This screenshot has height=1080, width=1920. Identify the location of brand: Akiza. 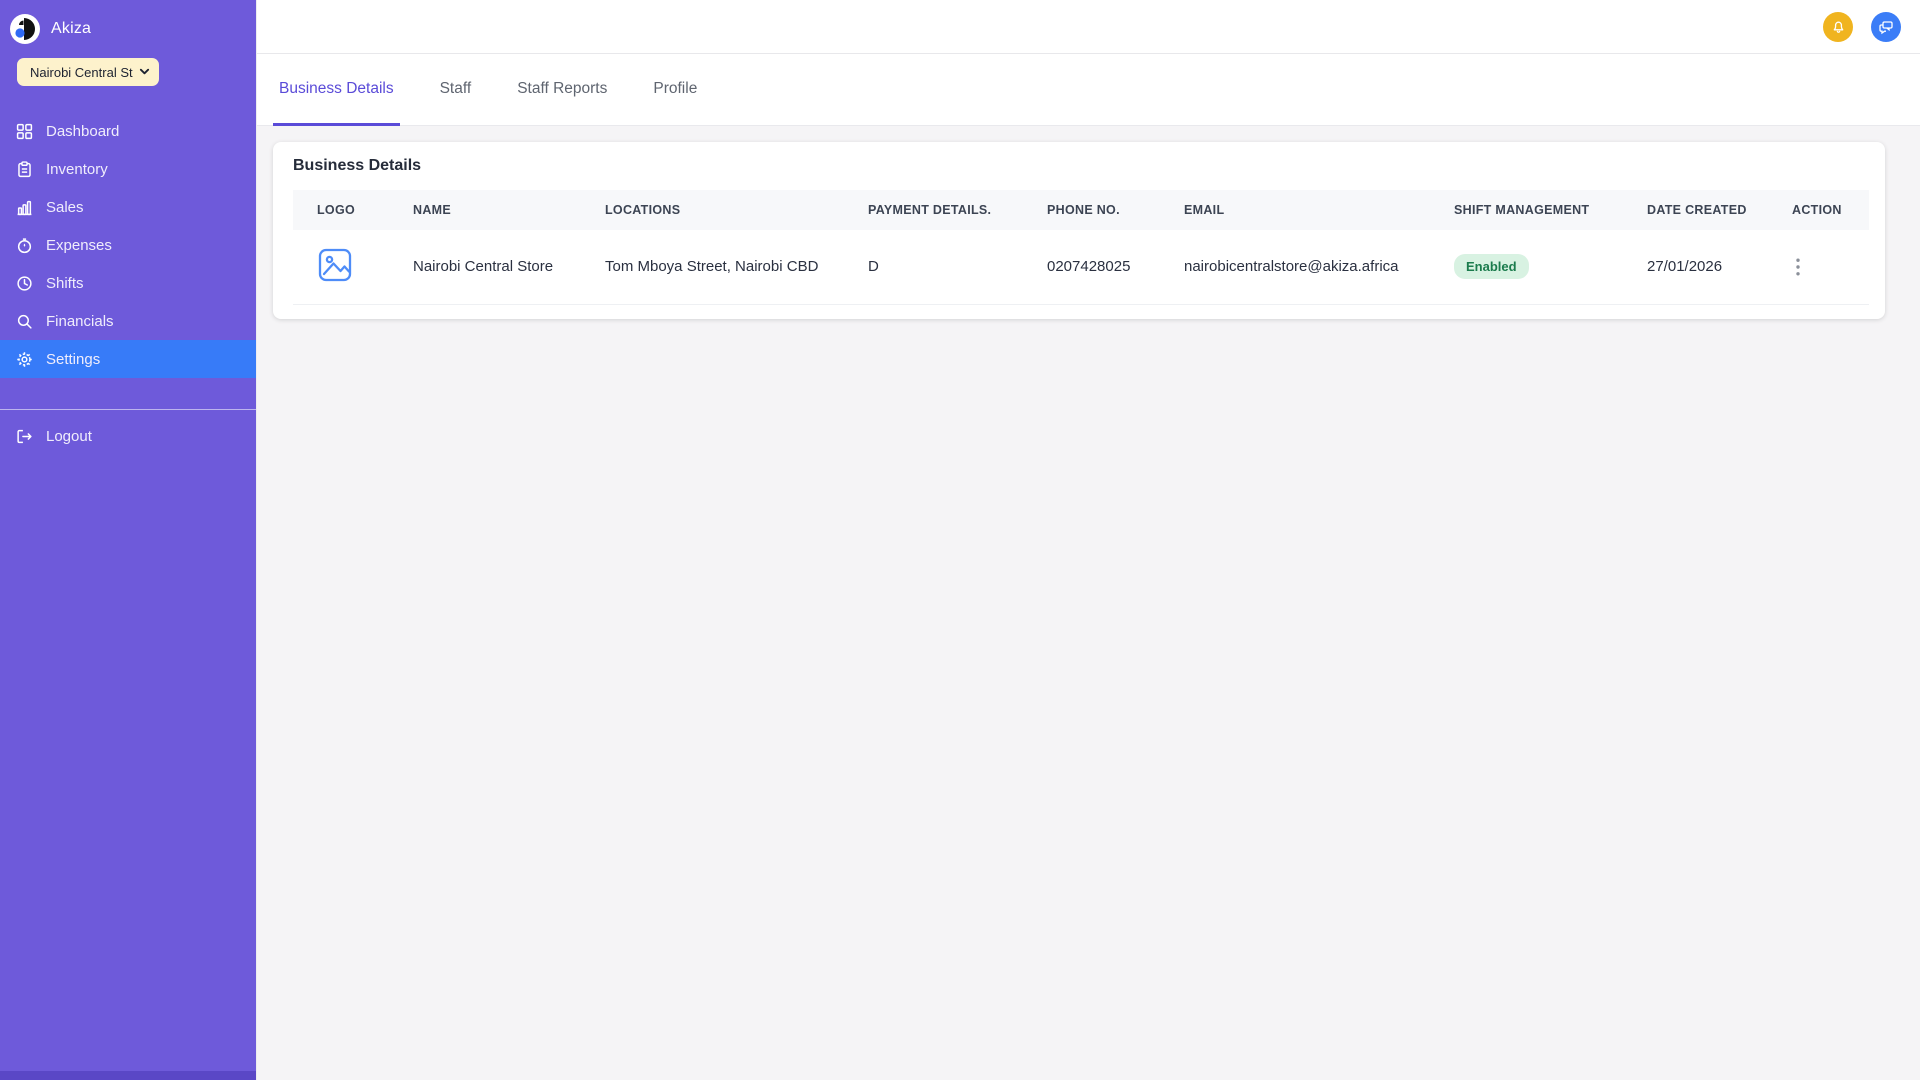
(128, 25).